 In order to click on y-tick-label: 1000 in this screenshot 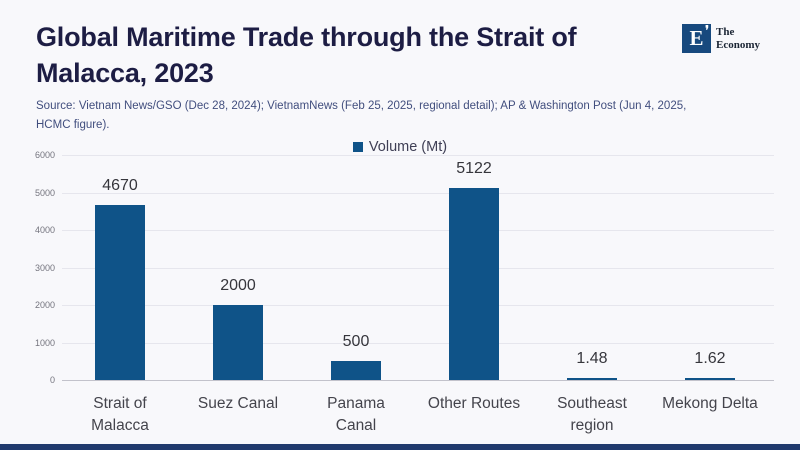, I will do `click(44, 342)`.